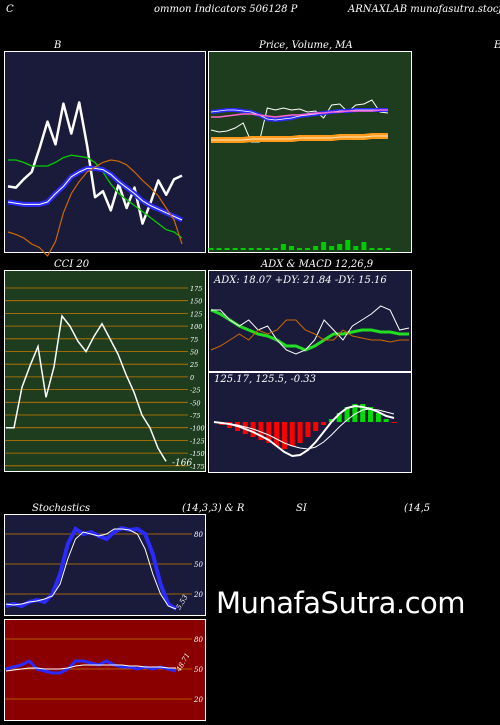 The height and width of the screenshot is (725, 500). Describe the element at coordinates (197, 441) in the screenshot. I see `cci-tick-label: -125` at that location.